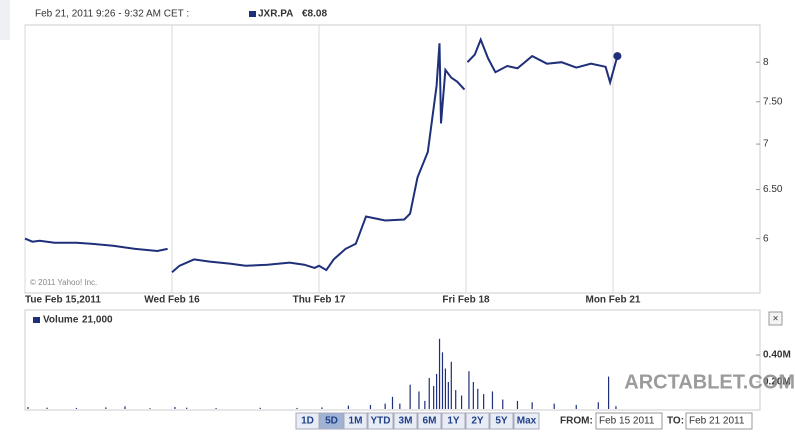 Image resolution: width=795 pixels, height=437 pixels. I want to click on range-button-label: 2Y, so click(477, 421).